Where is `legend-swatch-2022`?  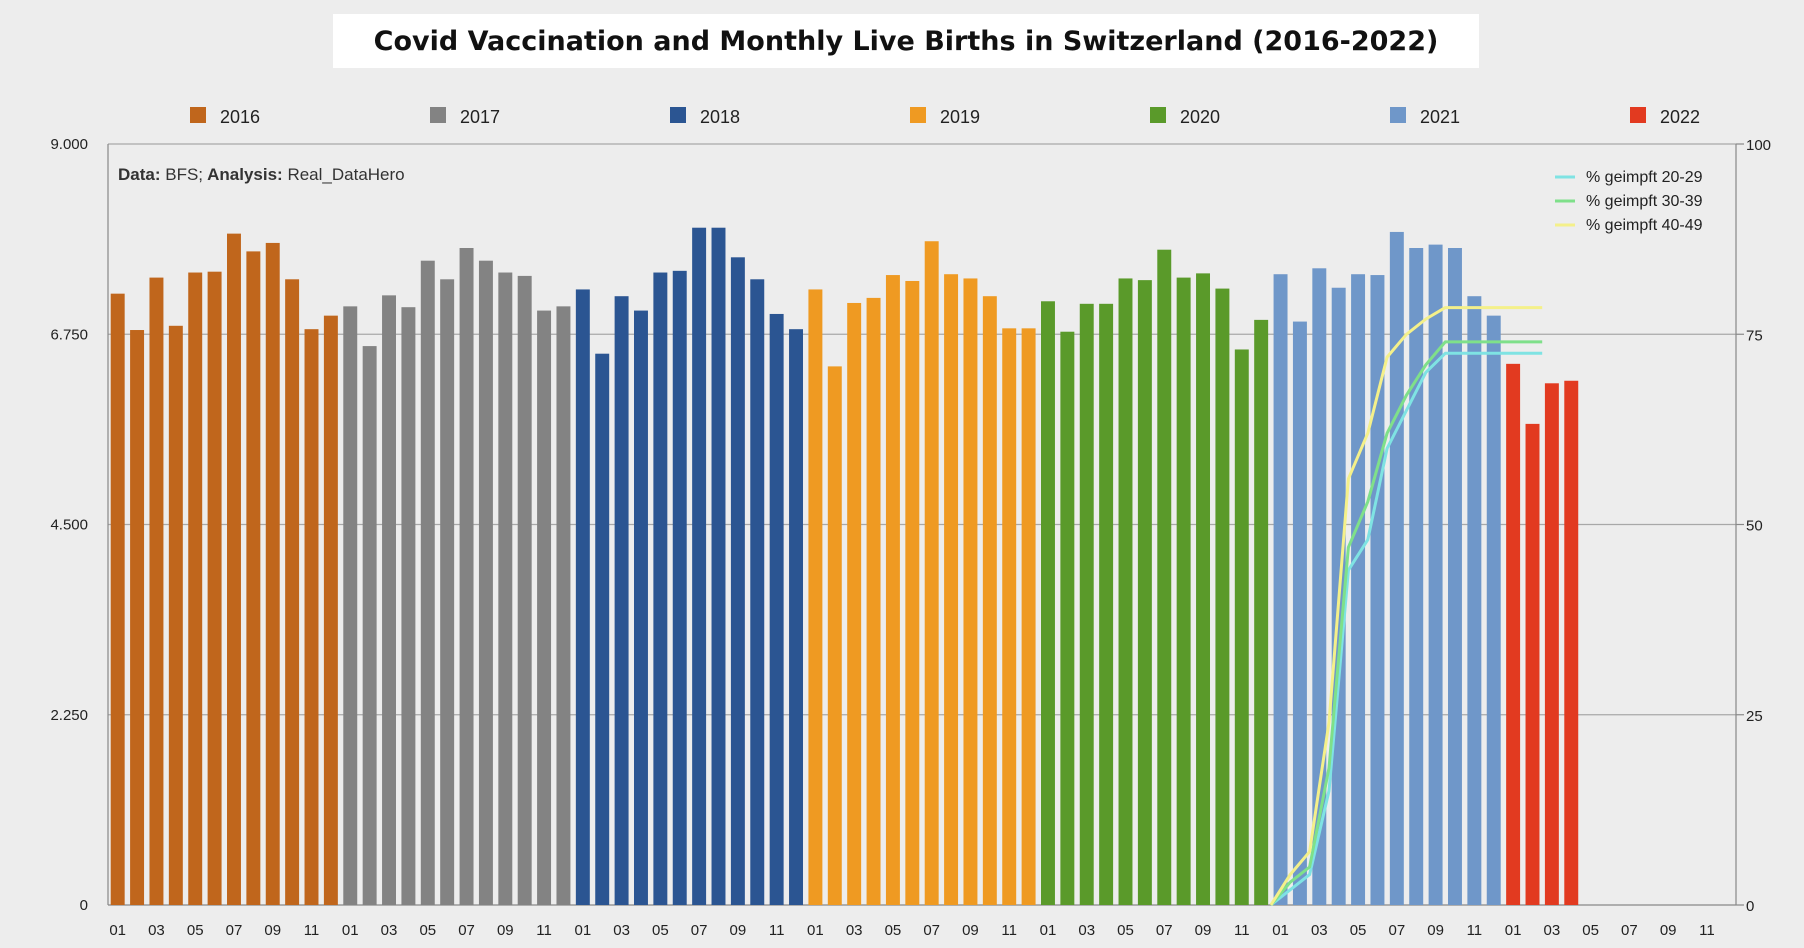
legend-swatch-2022 is located at coordinates (1638, 115).